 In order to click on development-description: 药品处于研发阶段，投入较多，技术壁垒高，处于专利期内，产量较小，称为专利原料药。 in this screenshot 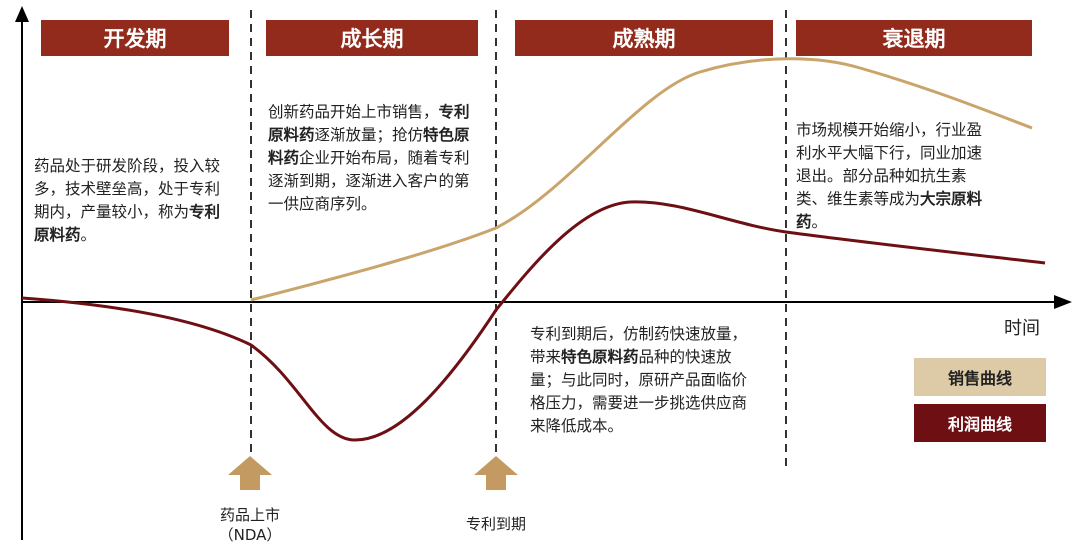, I will do `click(127, 200)`.